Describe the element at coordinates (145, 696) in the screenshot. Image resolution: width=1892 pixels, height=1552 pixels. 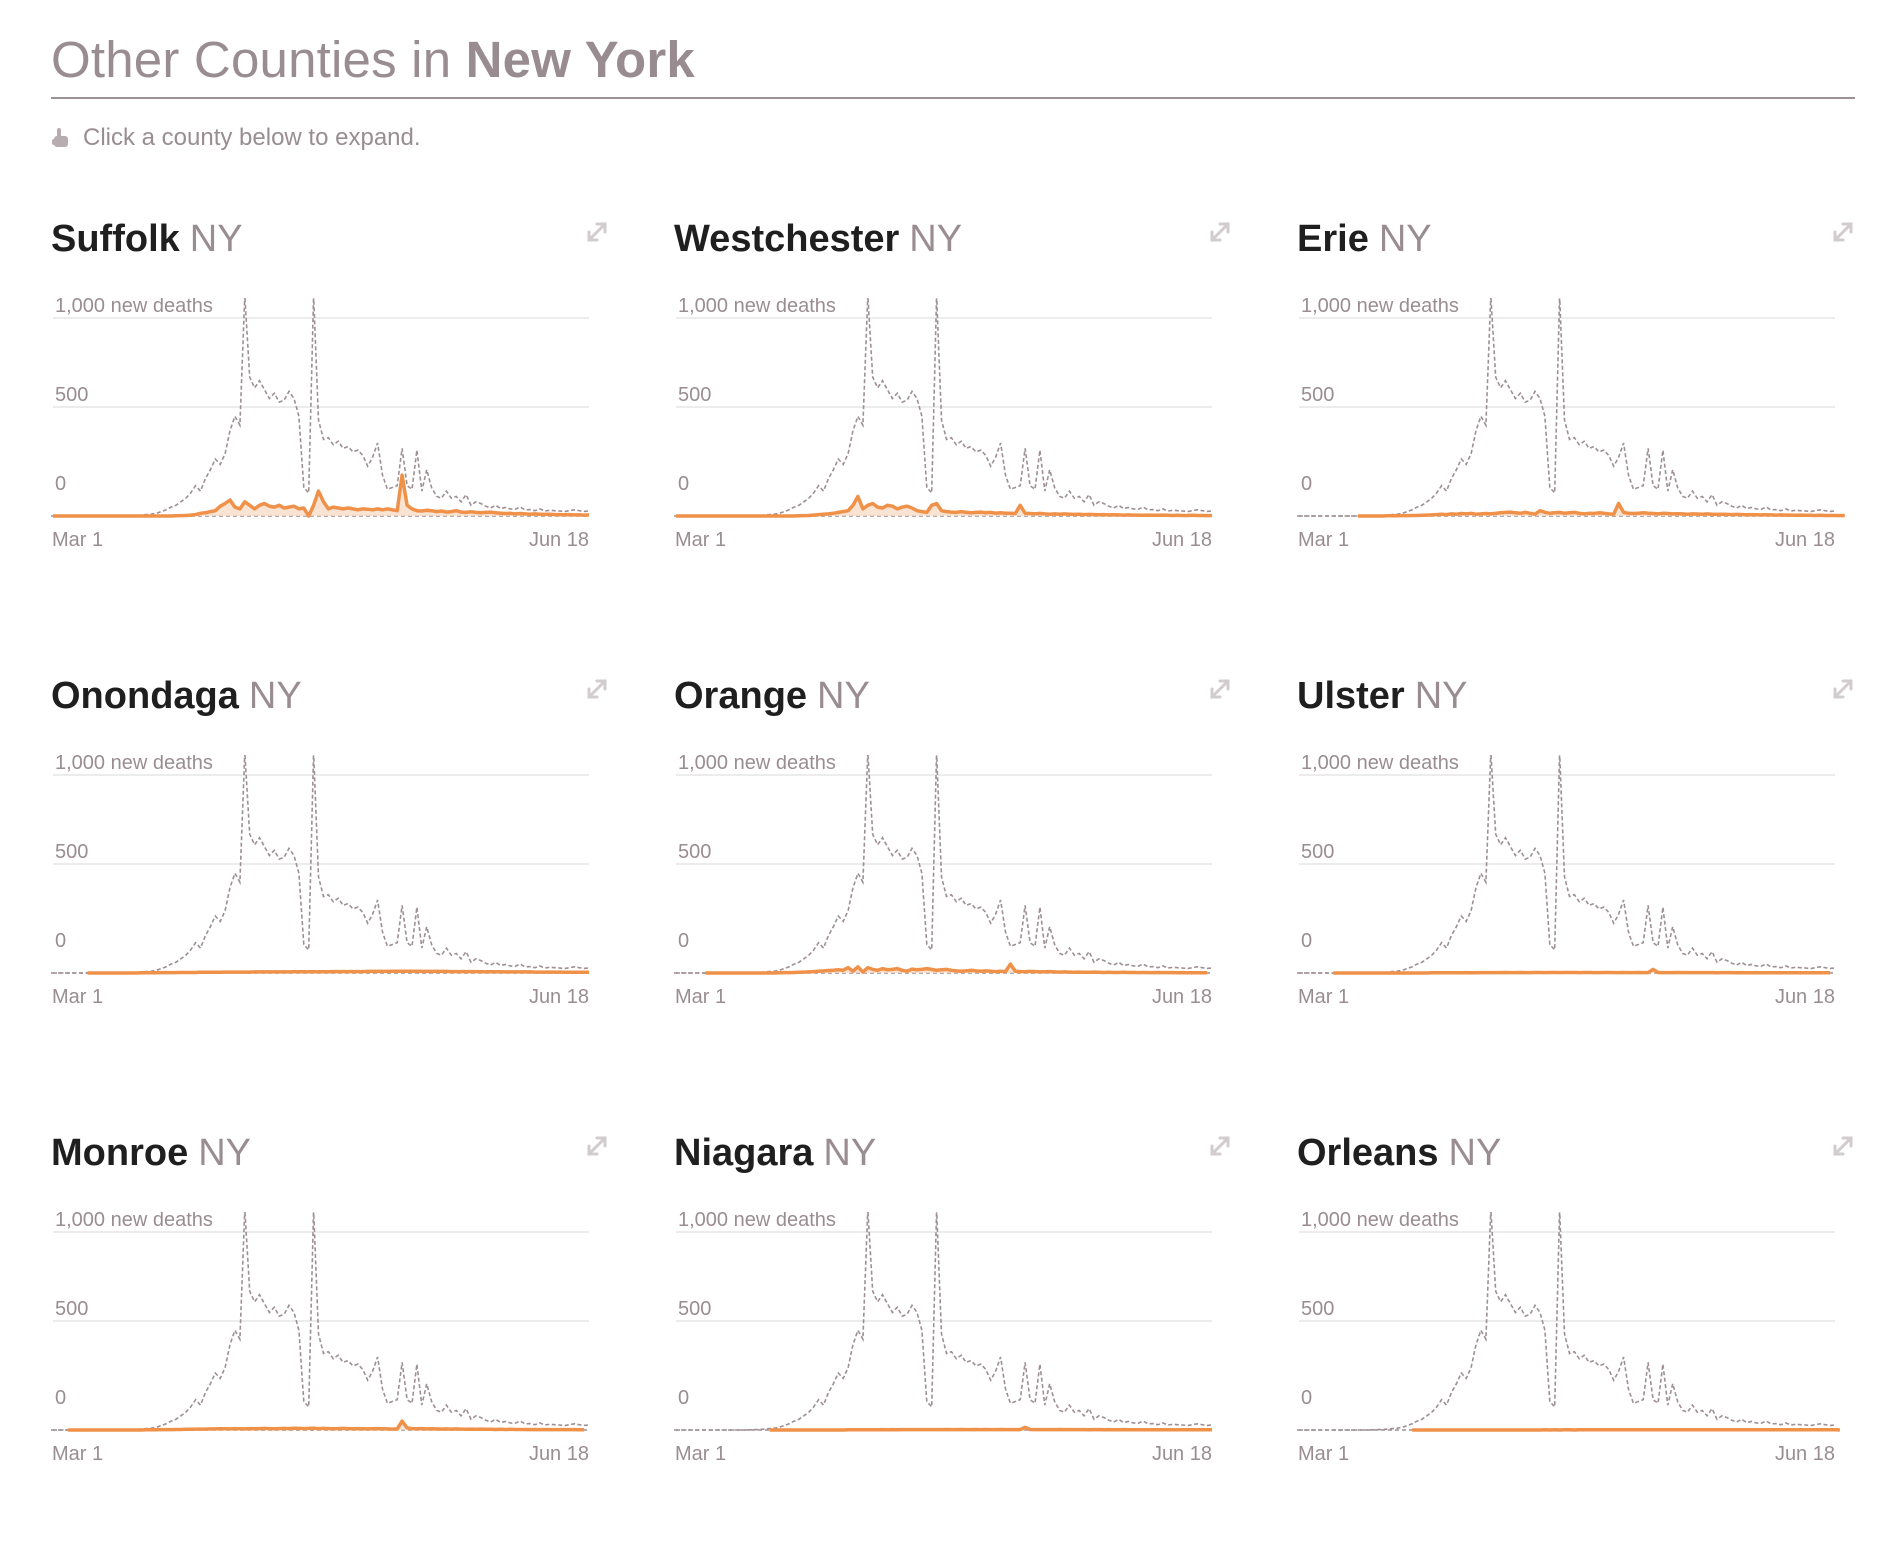
I see `county-name: Onondaga` at that location.